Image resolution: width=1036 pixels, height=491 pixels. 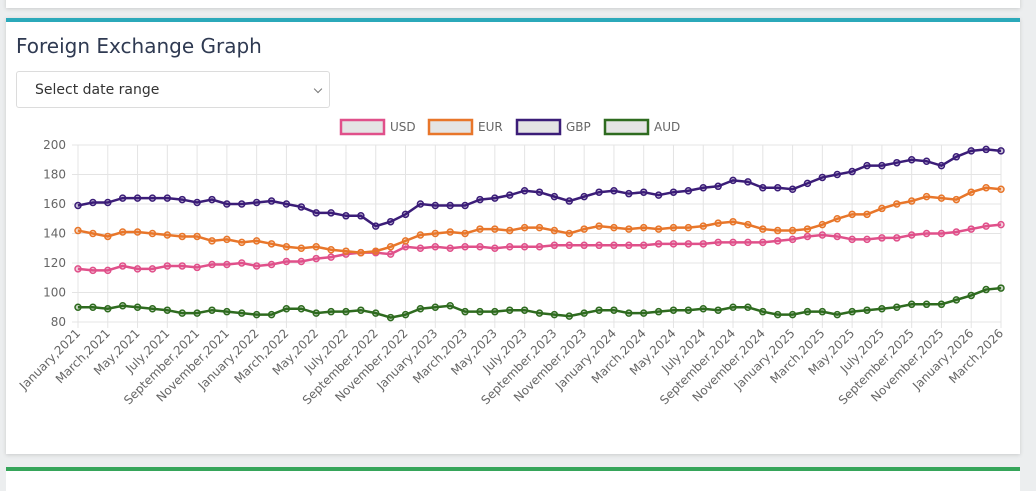 I want to click on legend-label: EUR, so click(x=490, y=127).